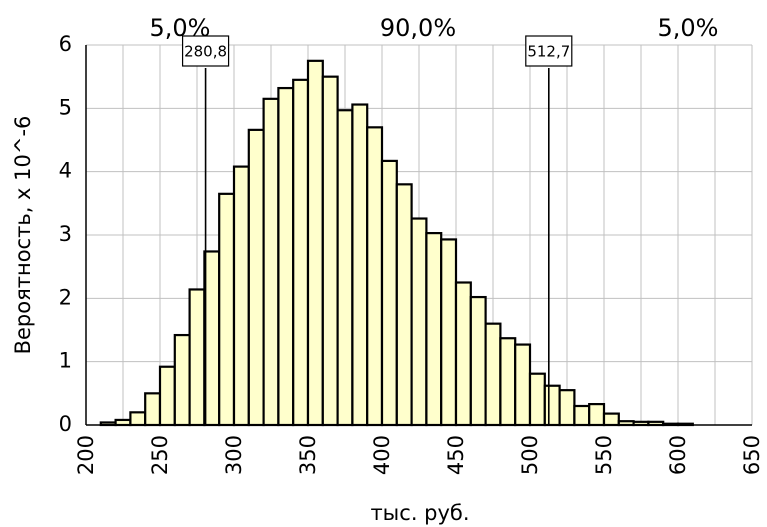 This screenshot has height=527, width=767. What do you see at coordinates (234, 455) in the screenshot?
I see `x-tick-label: 300` at bounding box center [234, 455].